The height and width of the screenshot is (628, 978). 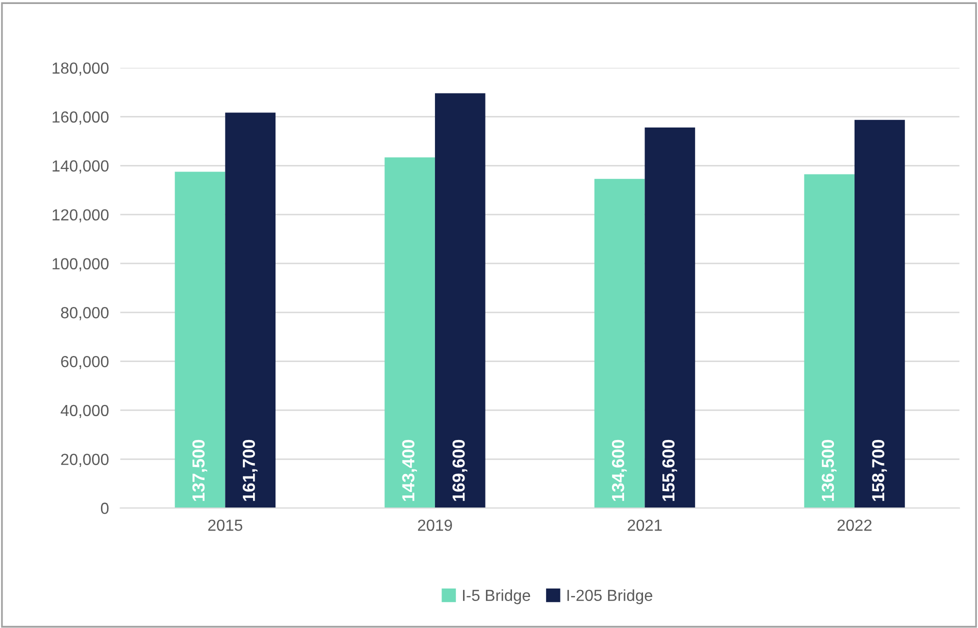 What do you see at coordinates (829, 470) in the screenshot?
I see `data-label: 136,500` at bounding box center [829, 470].